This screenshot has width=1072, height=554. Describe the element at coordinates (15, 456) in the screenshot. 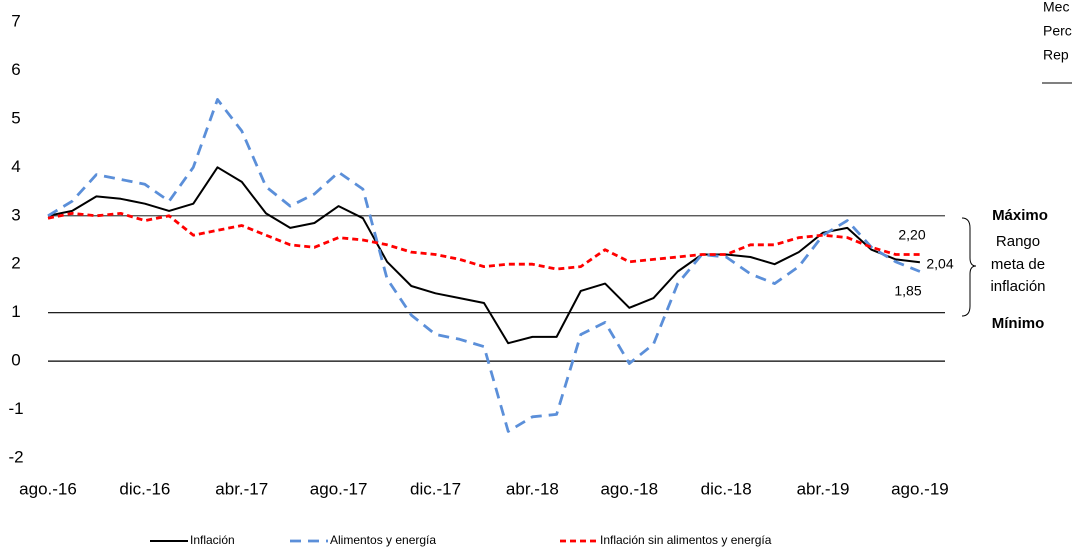

I see `y-tick-label: -2` at that location.